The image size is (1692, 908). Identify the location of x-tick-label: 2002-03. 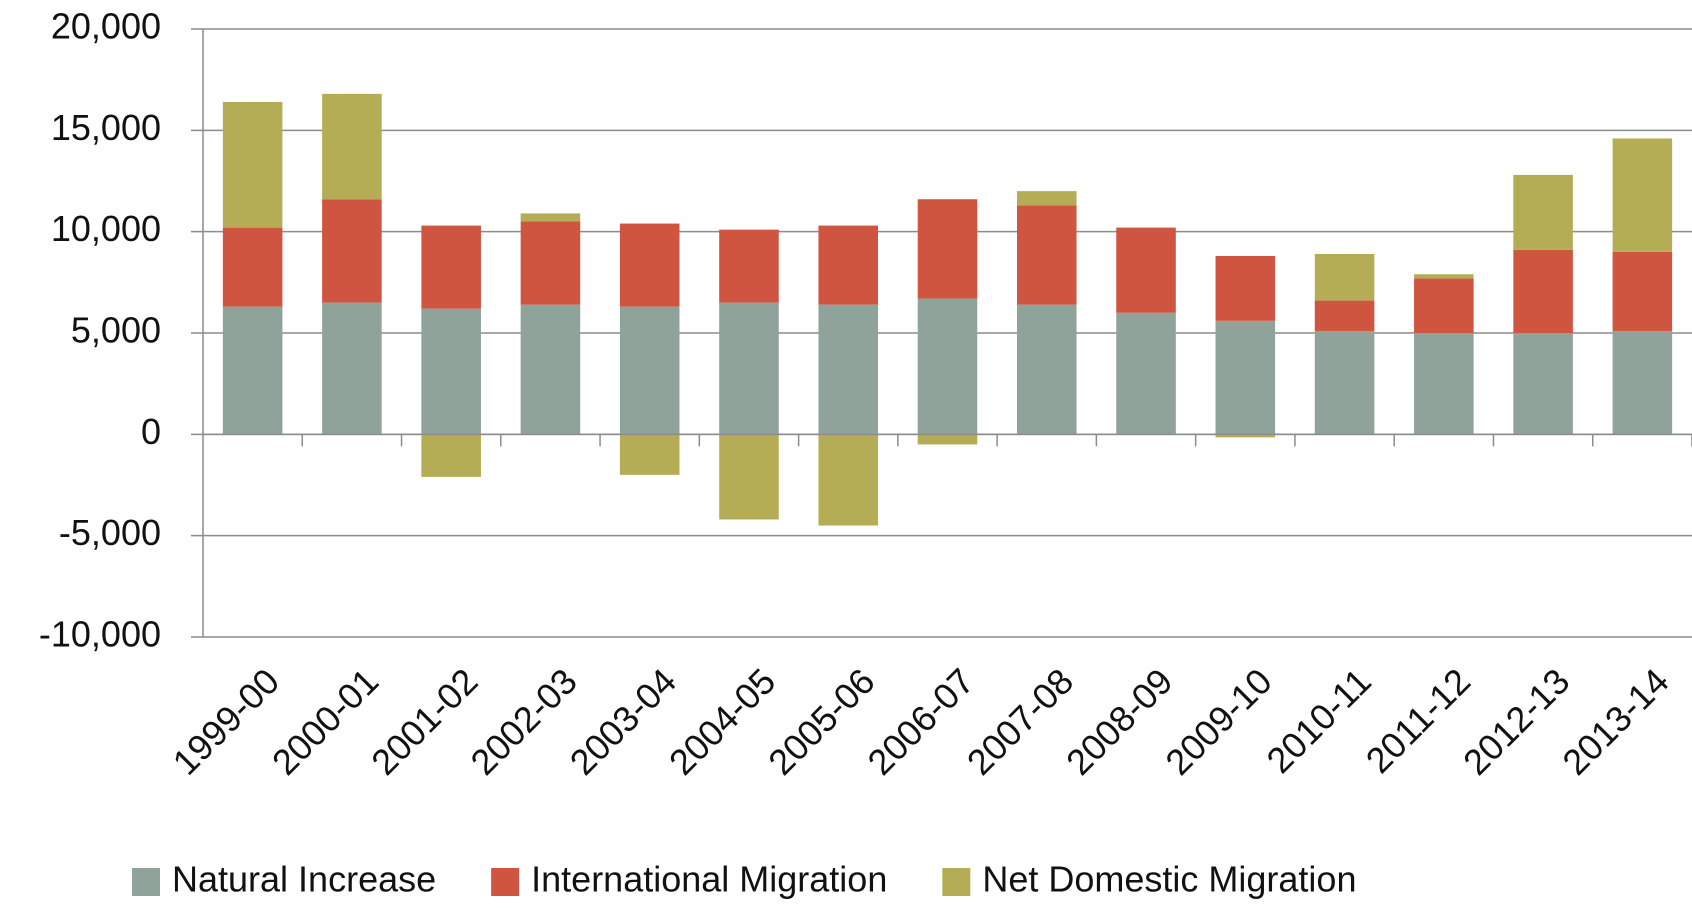
(523, 721).